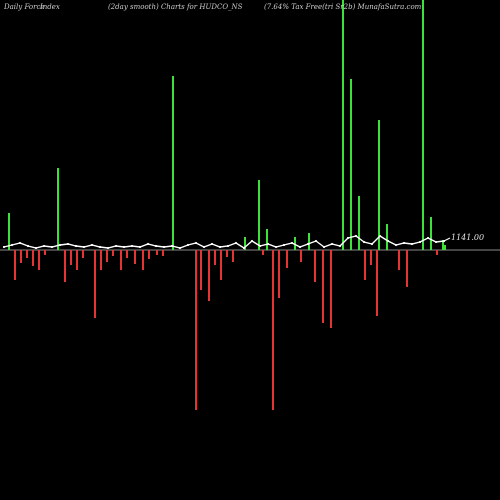 The height and width of the screenshot is (500, 500). I want to click on last-value-pointer, so click(447, 239).